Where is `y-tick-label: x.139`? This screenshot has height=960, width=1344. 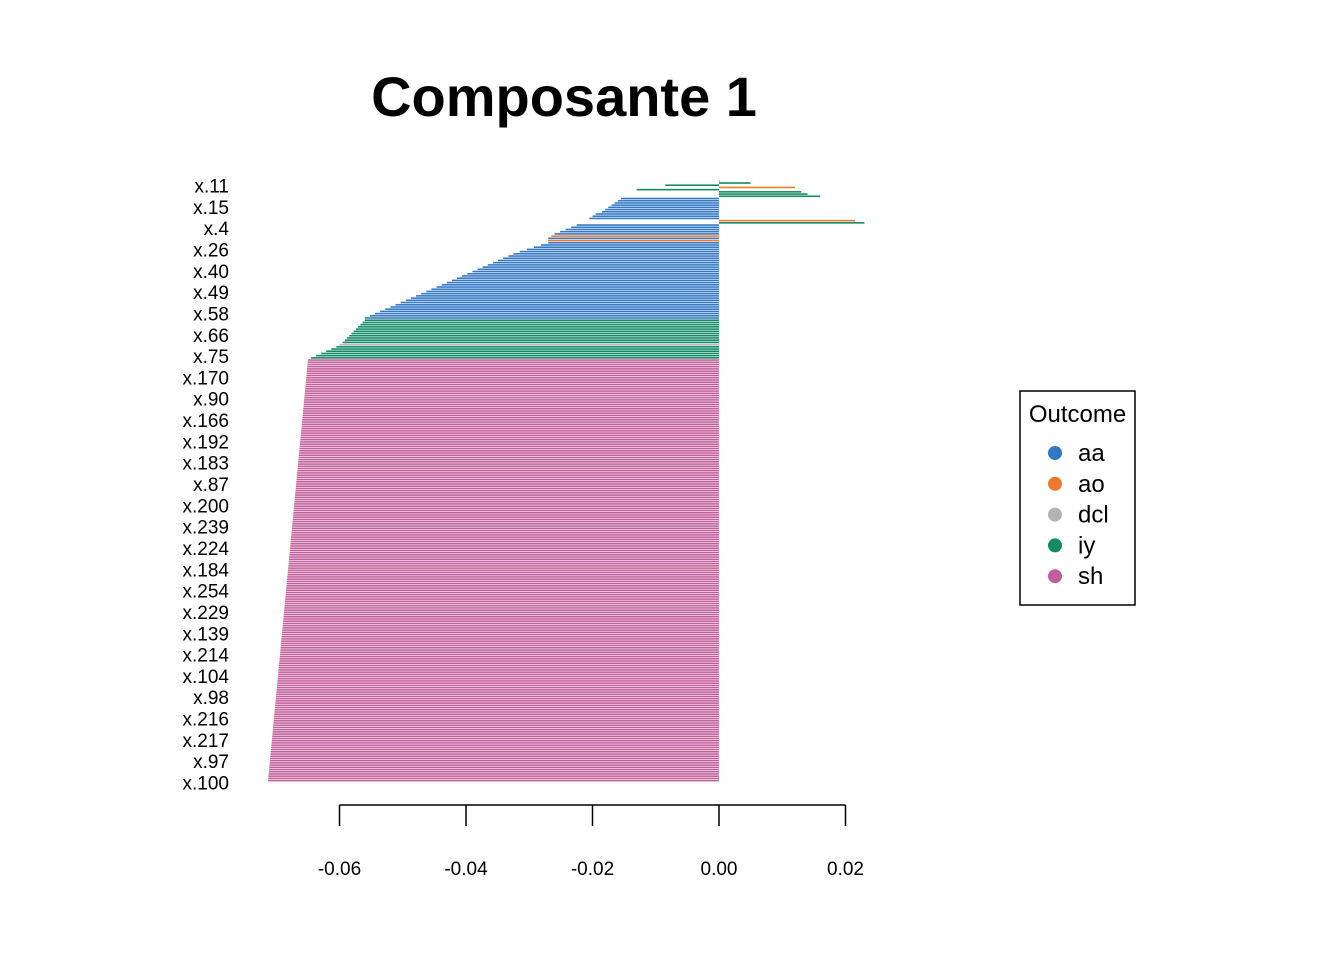
y-tick-label: x.139 is located at coordinates (206, 634).